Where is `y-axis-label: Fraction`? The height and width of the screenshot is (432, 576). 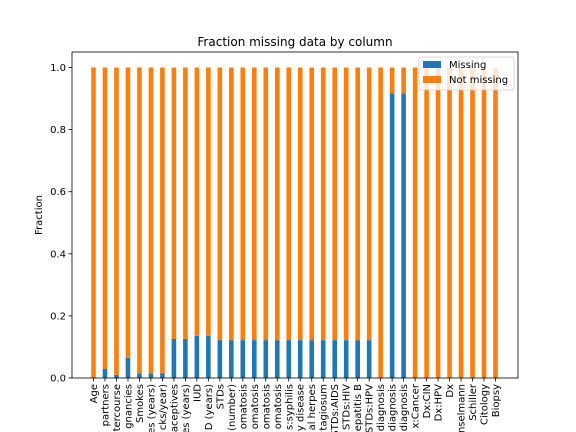
y-axis-label: Fraction is located at coordinates (39, 215).